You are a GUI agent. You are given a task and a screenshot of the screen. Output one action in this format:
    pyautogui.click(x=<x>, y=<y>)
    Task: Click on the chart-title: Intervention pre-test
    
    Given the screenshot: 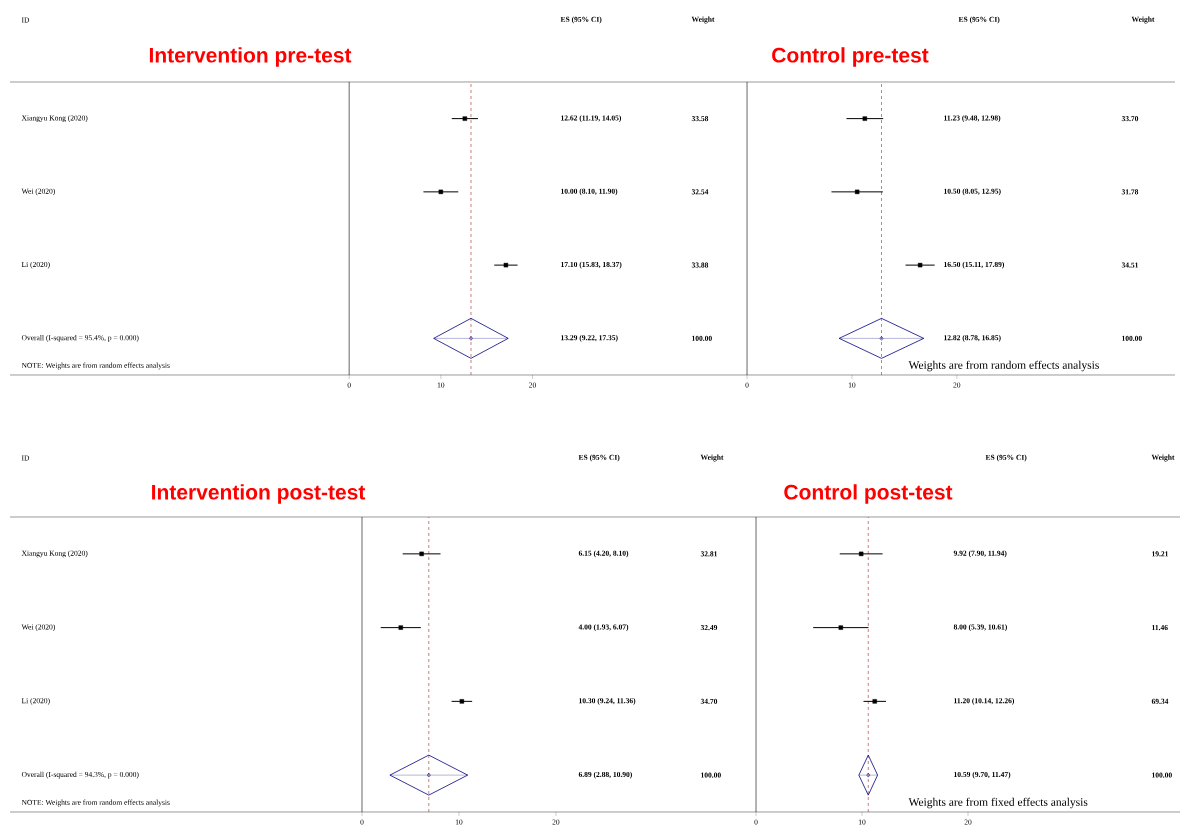 What is the action you would take?
    pyautogui.click(x=250, y=57)
    